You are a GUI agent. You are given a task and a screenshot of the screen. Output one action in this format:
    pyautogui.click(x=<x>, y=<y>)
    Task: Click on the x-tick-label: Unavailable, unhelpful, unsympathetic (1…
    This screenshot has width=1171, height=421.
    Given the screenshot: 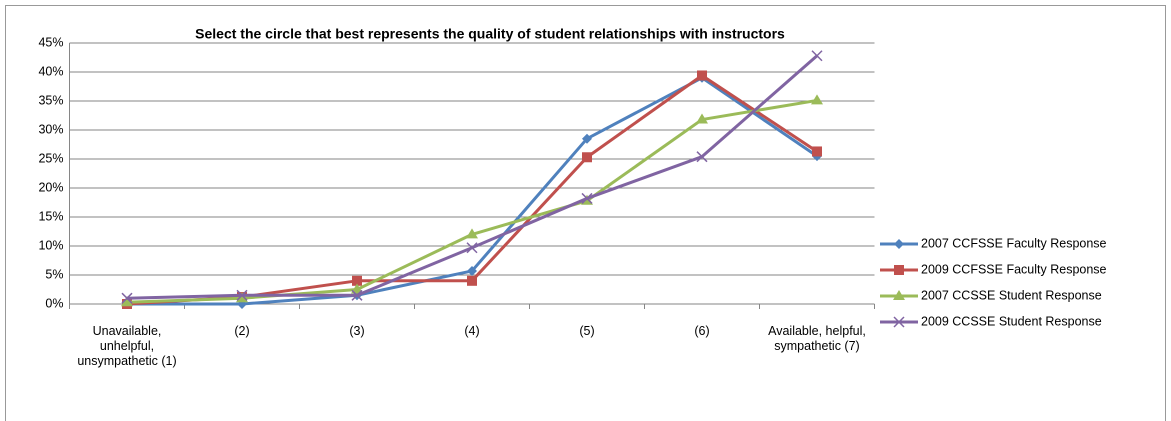 What is the action you would take?
    pyautogui.click(x=127, y=346)
    